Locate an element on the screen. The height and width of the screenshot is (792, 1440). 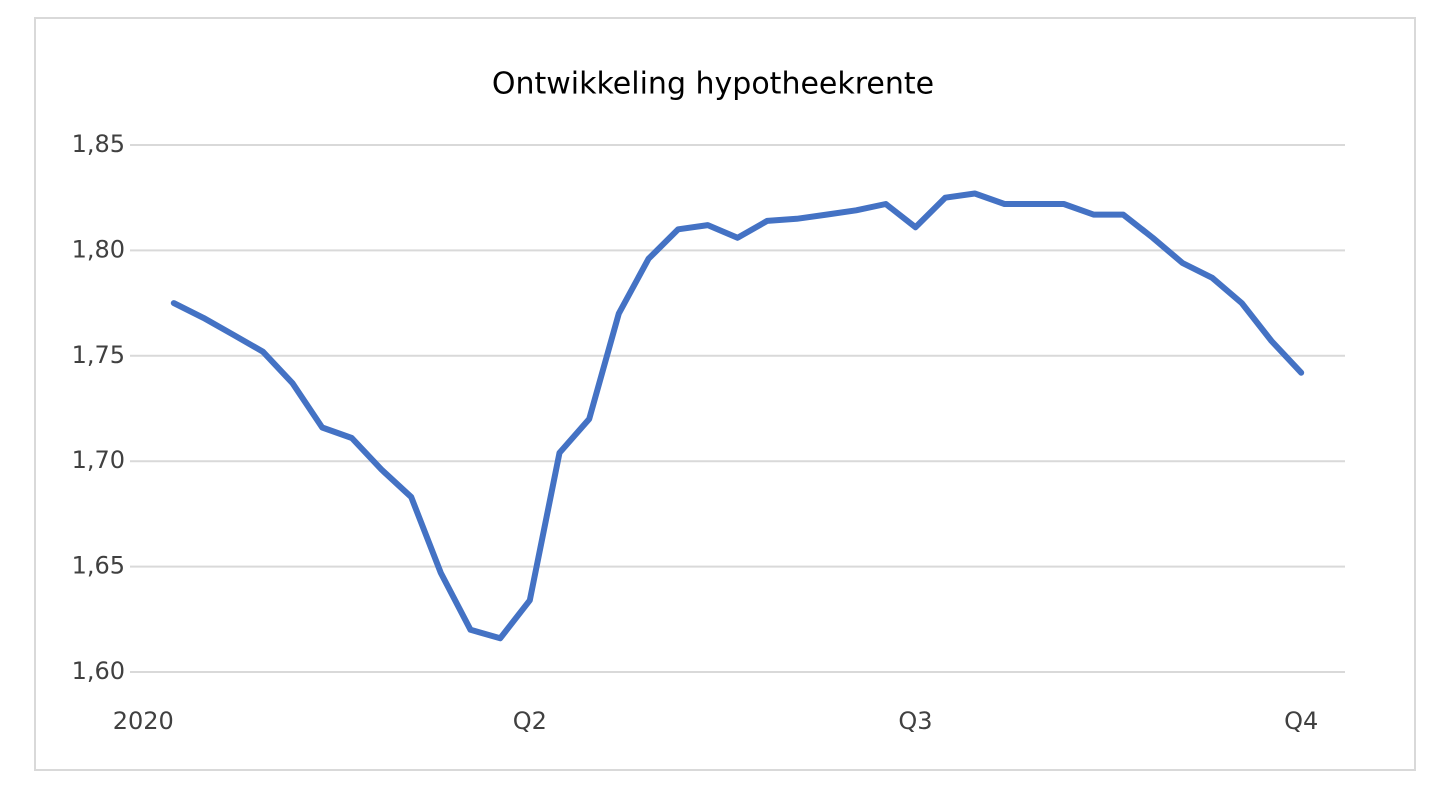
y-tick-label: 1,65 is located at coordinates (98, 566).